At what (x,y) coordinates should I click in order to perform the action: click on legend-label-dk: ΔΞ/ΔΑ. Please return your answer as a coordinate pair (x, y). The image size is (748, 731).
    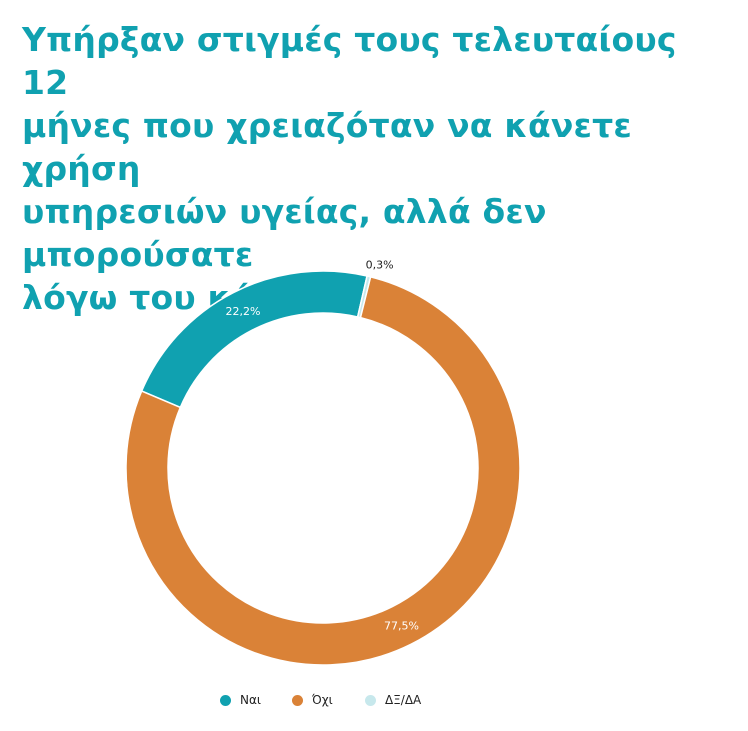
    Looking at the image, I should click on (403, 700).